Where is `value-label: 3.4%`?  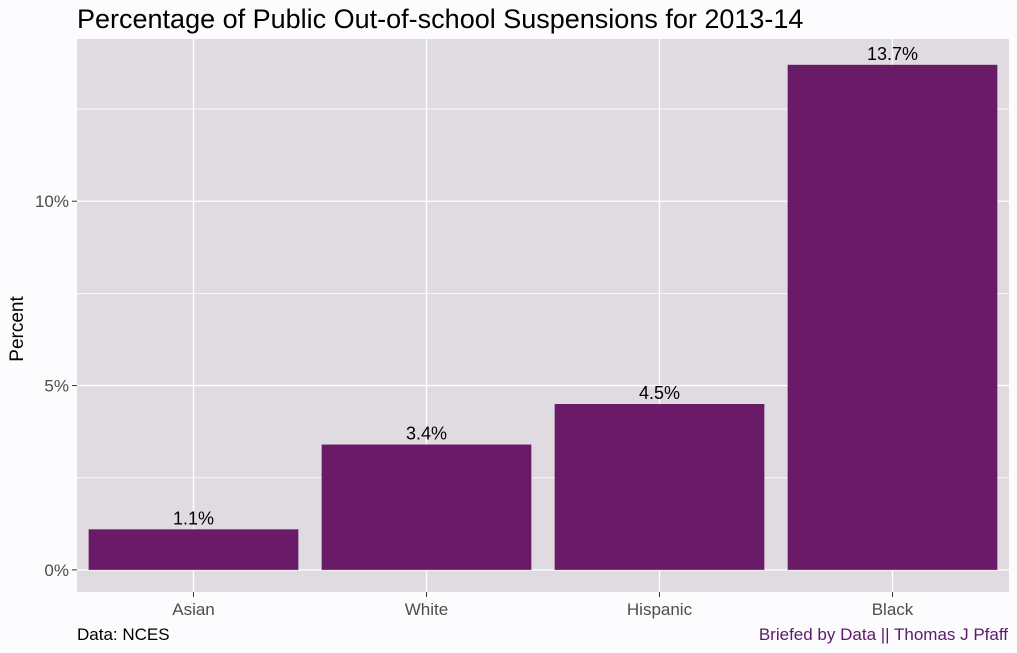
value-label: 3.4% is located at coordinates (426, 434).